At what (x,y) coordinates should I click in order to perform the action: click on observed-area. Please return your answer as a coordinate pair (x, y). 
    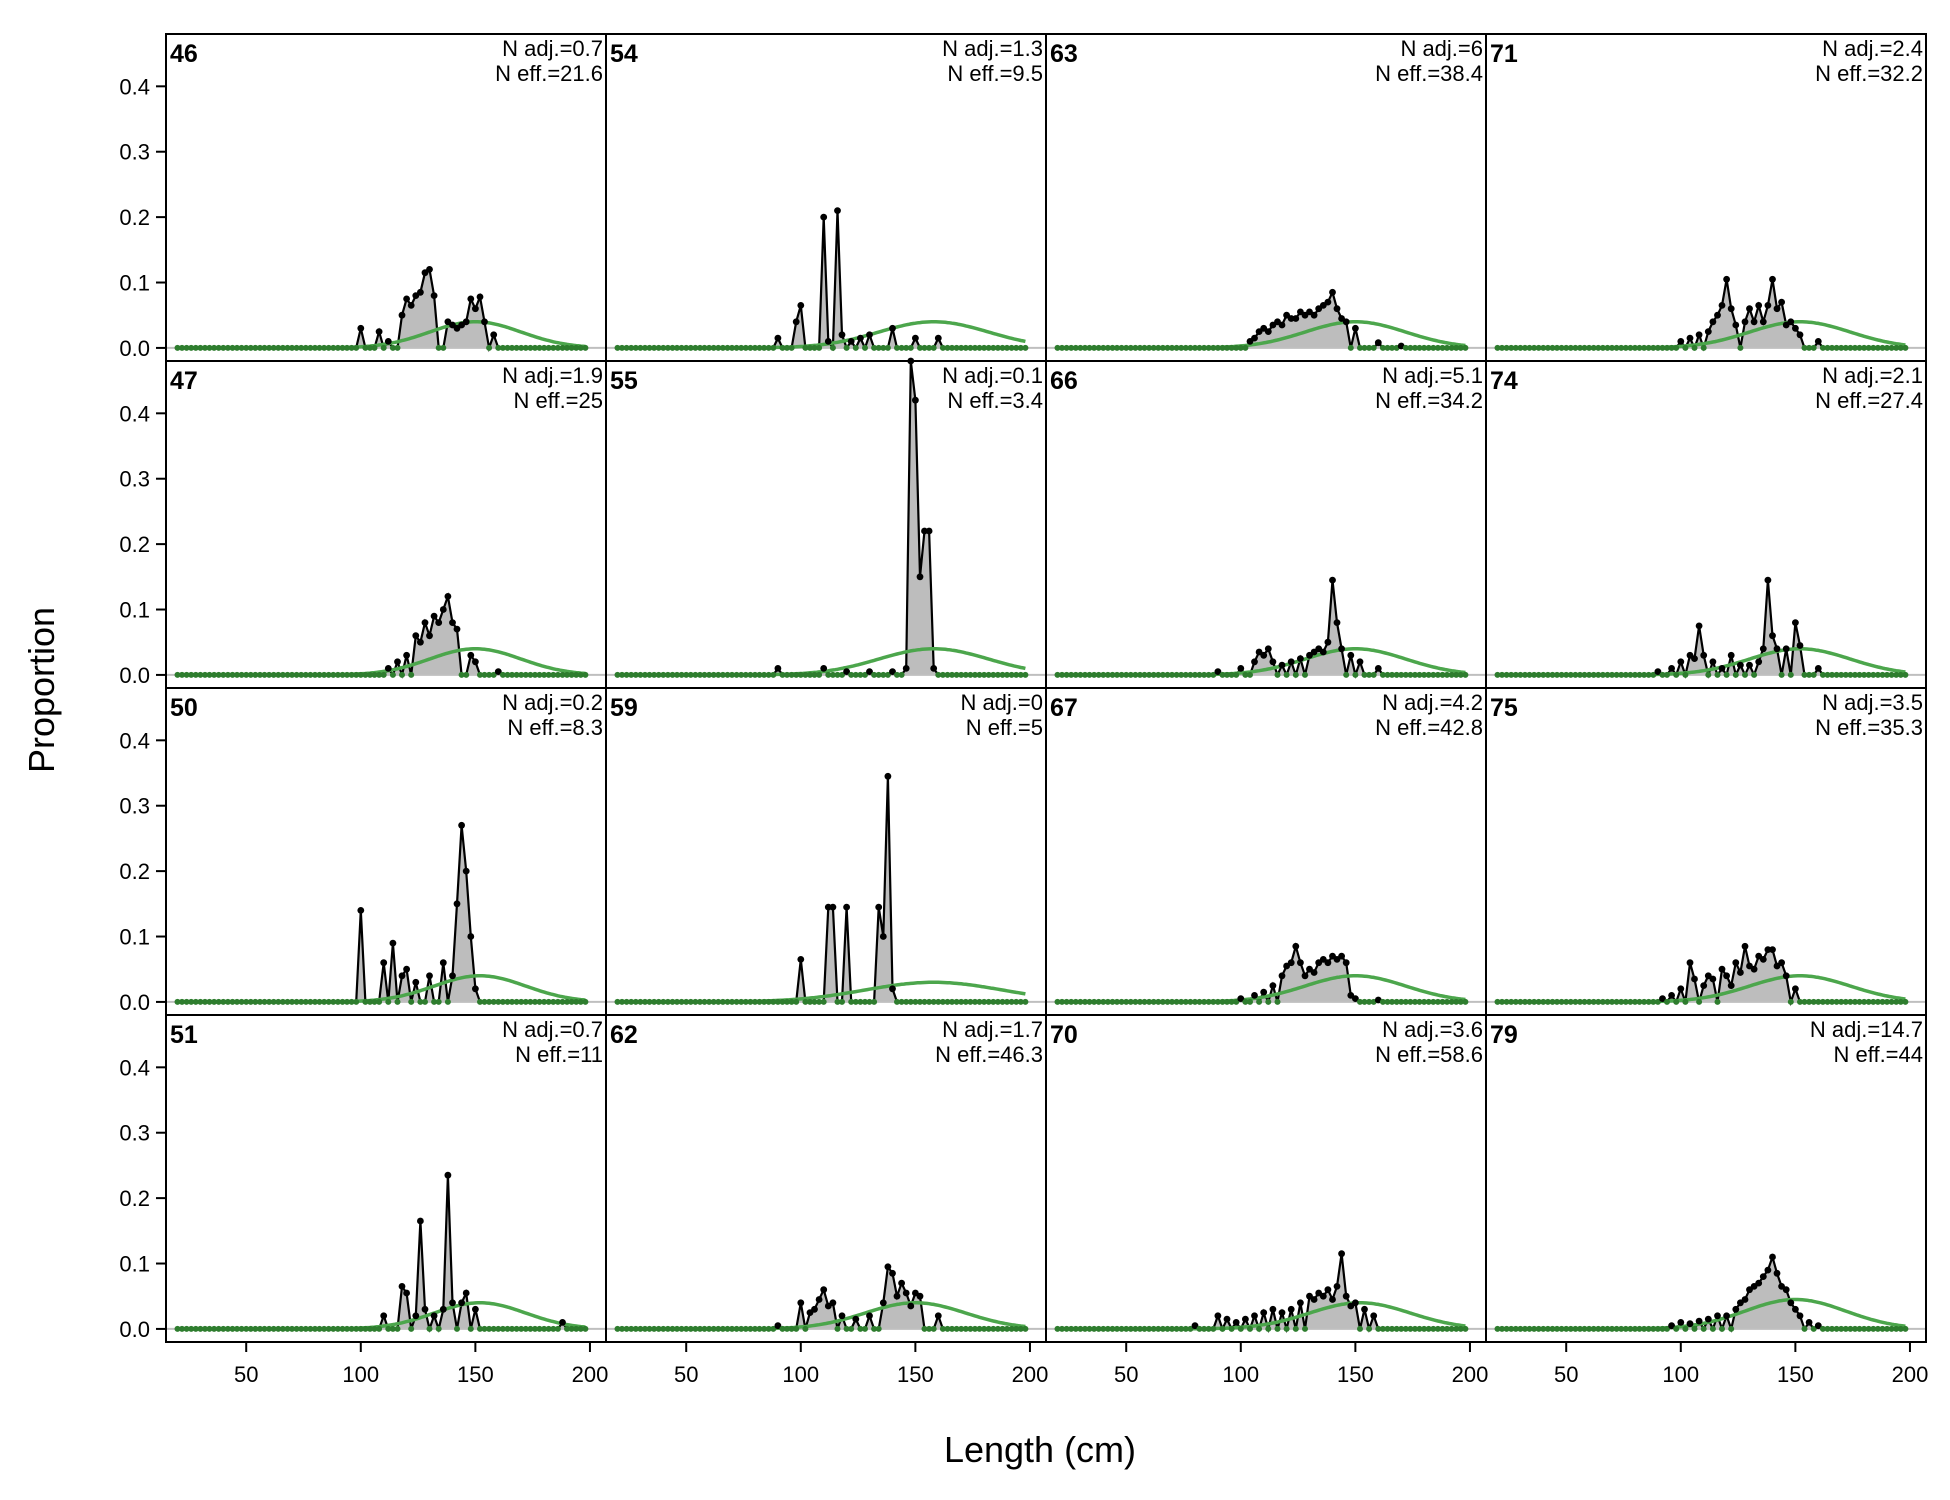
    Looking at the image, I should click on (821, 889).